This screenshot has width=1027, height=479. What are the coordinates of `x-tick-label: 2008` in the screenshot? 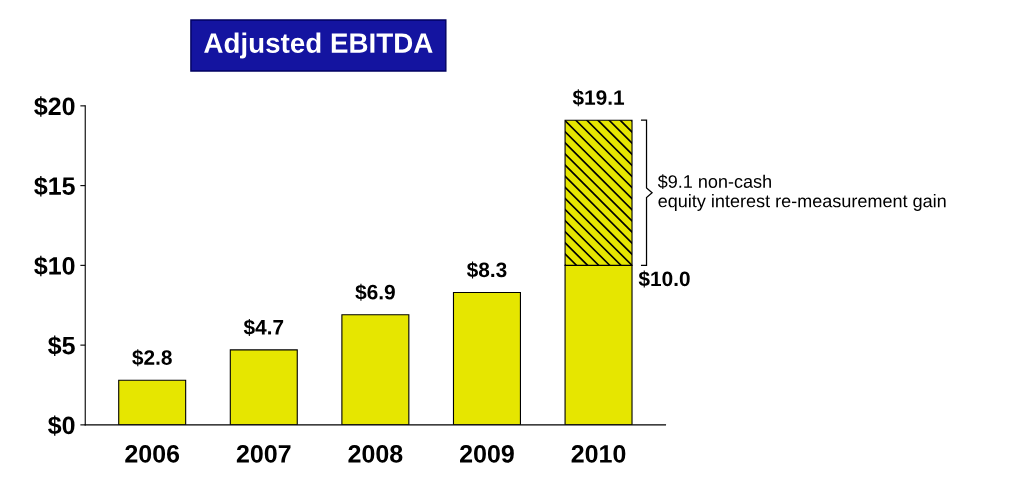 It's located at (375, 453).